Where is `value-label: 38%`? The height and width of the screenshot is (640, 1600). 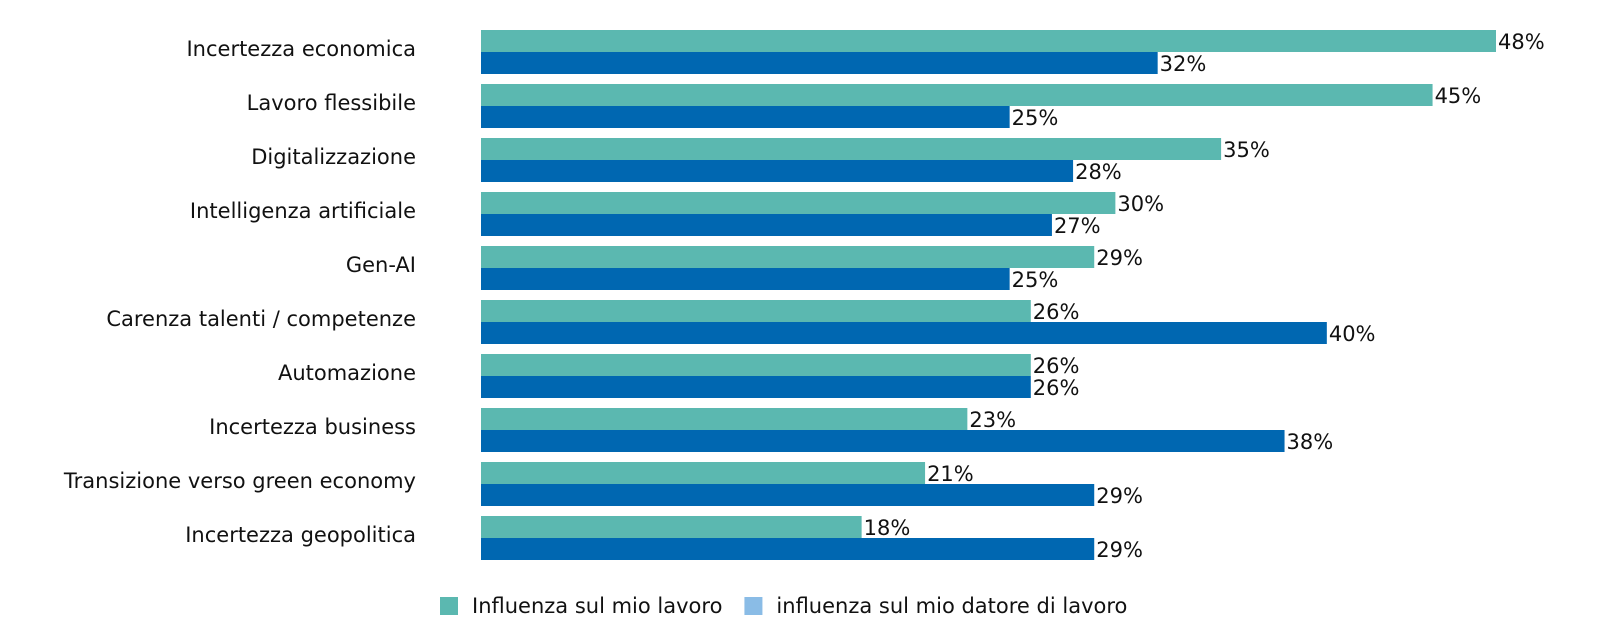 value-label: 38% is located at coordinates (1310, 442).